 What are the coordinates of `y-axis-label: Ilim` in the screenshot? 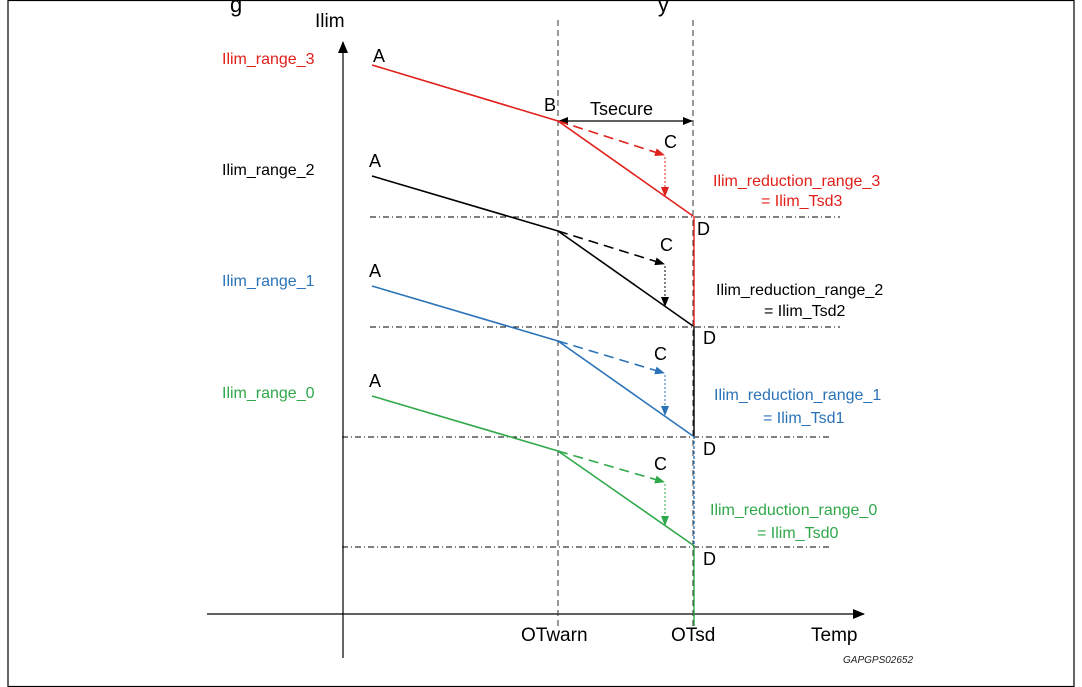 It's located at (330, 21).